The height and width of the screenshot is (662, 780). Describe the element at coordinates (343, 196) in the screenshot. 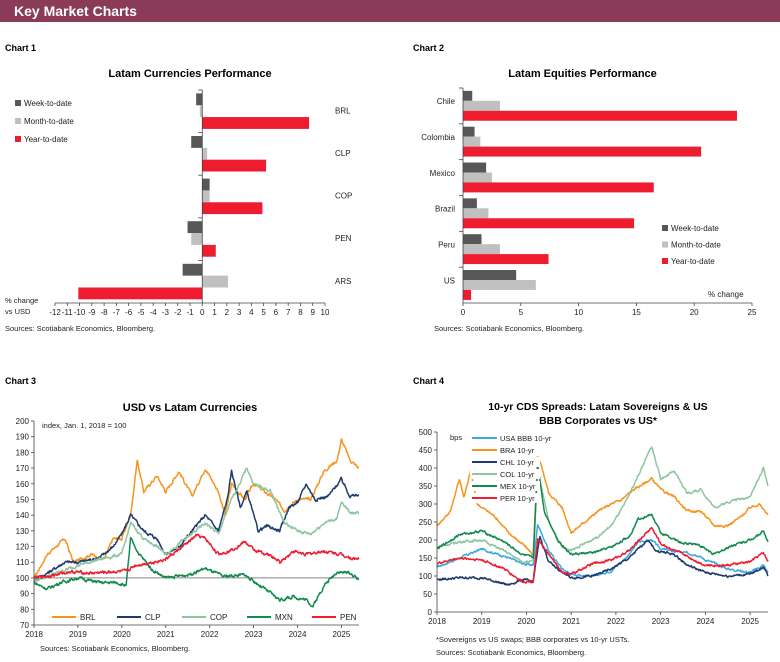

I see `category-label: COP` at that location.